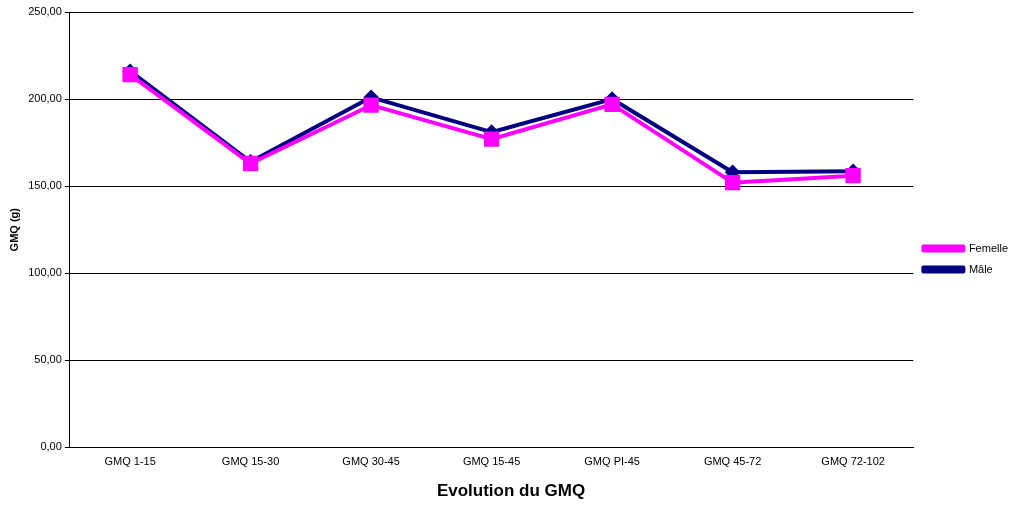 The height and width of the screenshot is (510, 1028). Describe the element at coordinates (980, 268) in the screenshot. I see `legend-label: Mâle` at that location.